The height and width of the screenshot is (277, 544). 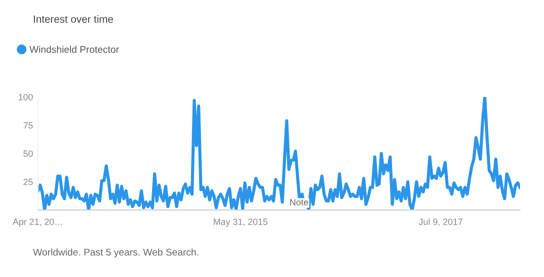 I want to click on y-tick-label: 75, so click(x=28, y=125).